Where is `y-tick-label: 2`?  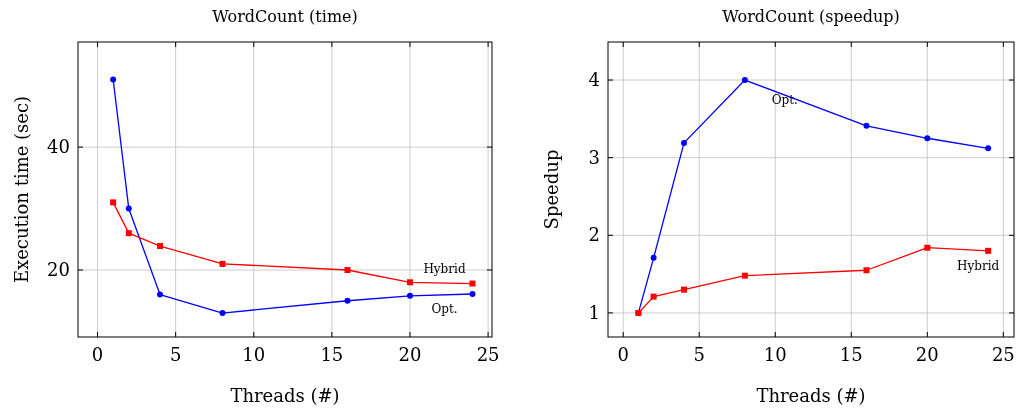
y-tick-label: 2 is located at coordinates (594, 235).